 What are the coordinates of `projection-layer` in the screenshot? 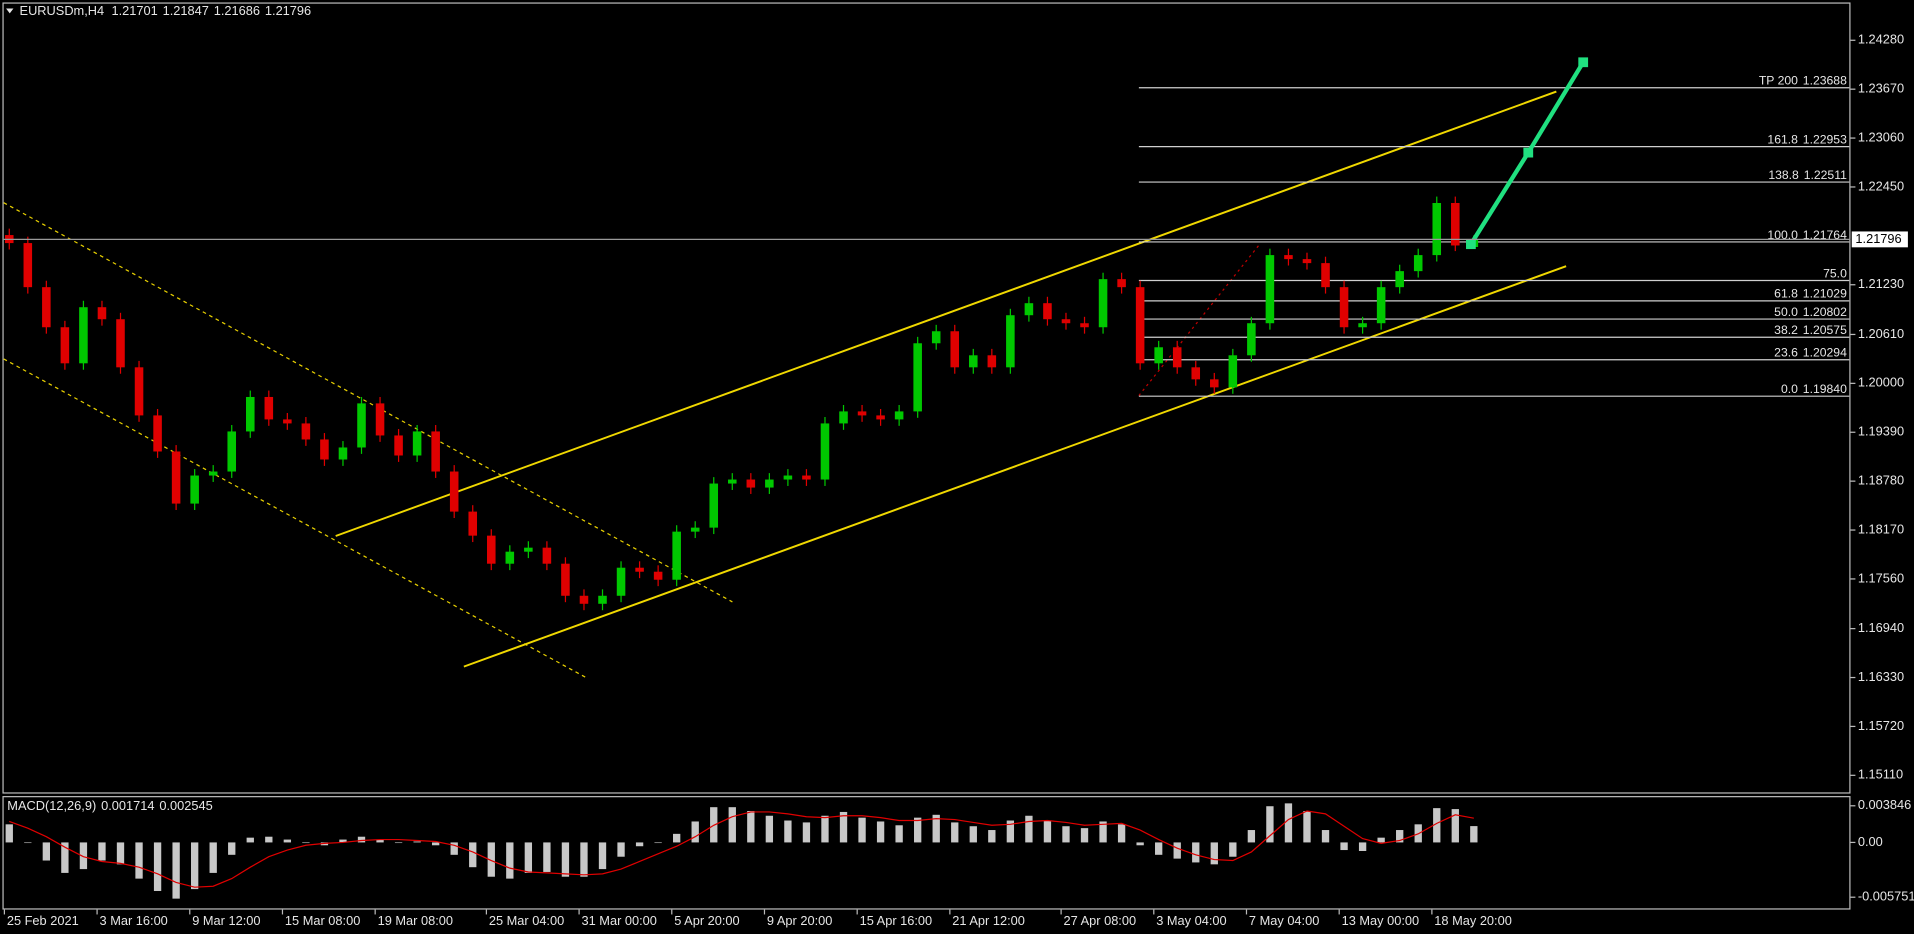 It's located at (1527, 153).